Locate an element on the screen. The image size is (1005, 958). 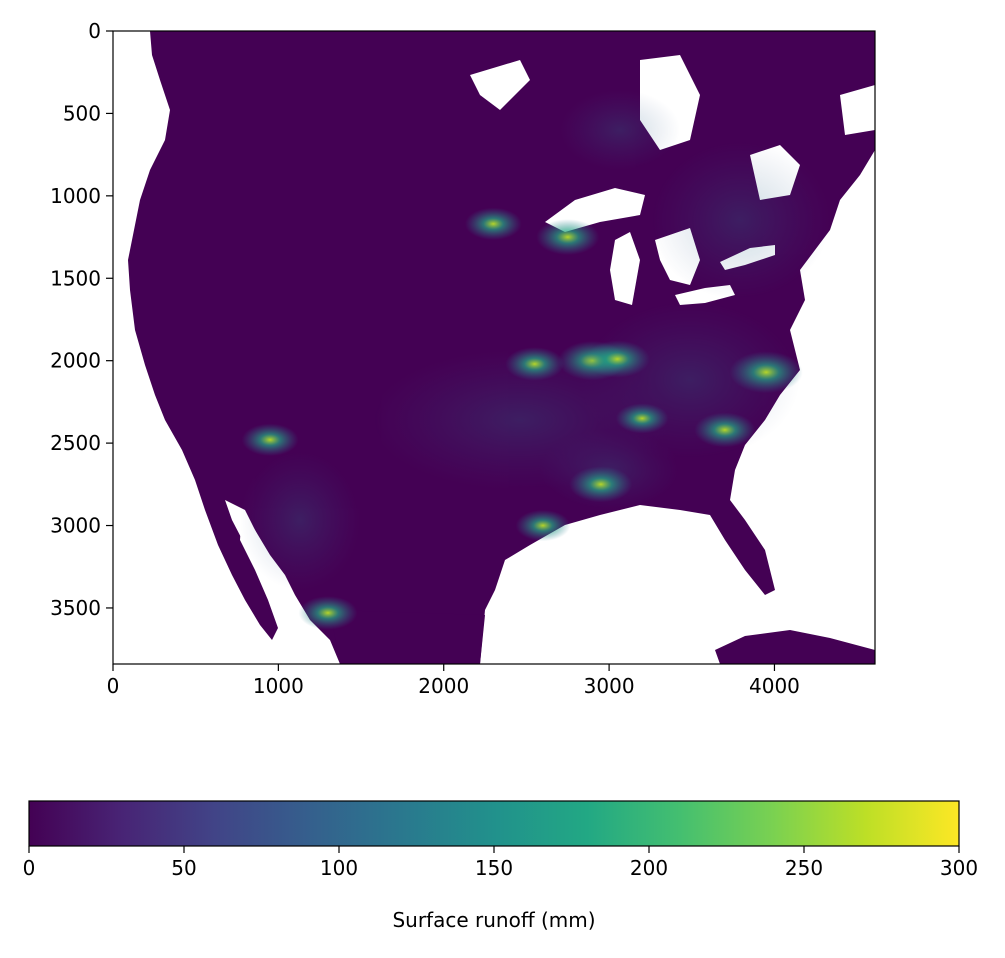
y-tick-label: 1000 is located at coordinates (75, 196).